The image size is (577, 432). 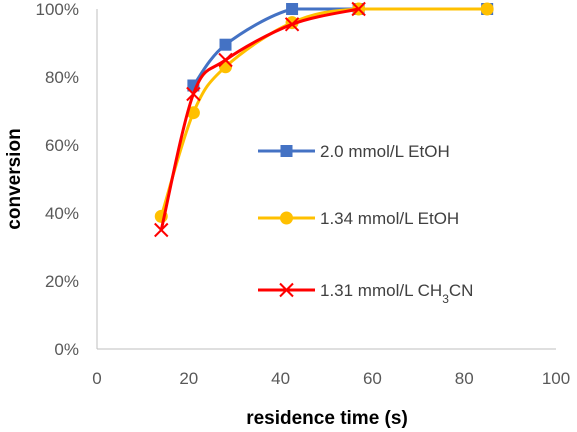 What do you see at coordinates (396, 293) in the screenshot?
I see `legend-label: 1.31 mmol/L CH3CN` at bounding box center [396, 293].